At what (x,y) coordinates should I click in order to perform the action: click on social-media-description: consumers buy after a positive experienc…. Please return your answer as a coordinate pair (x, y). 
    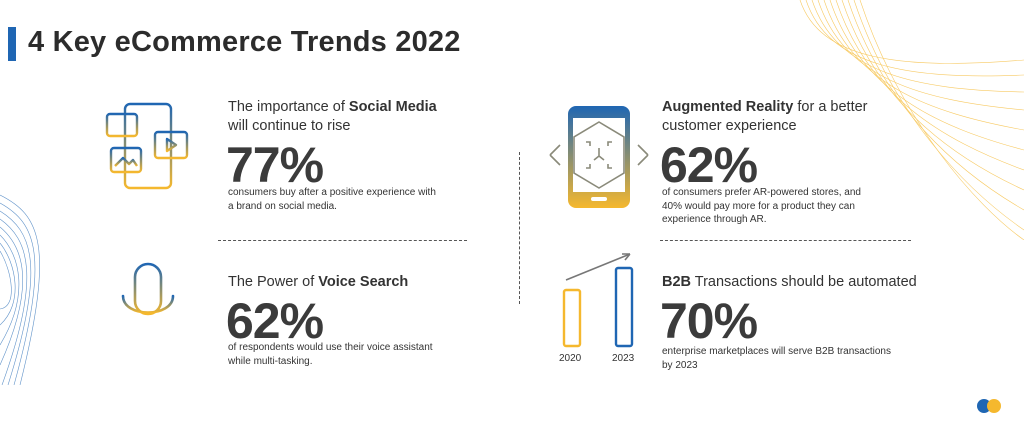
    Looking at the image, I should click on (332, 199).